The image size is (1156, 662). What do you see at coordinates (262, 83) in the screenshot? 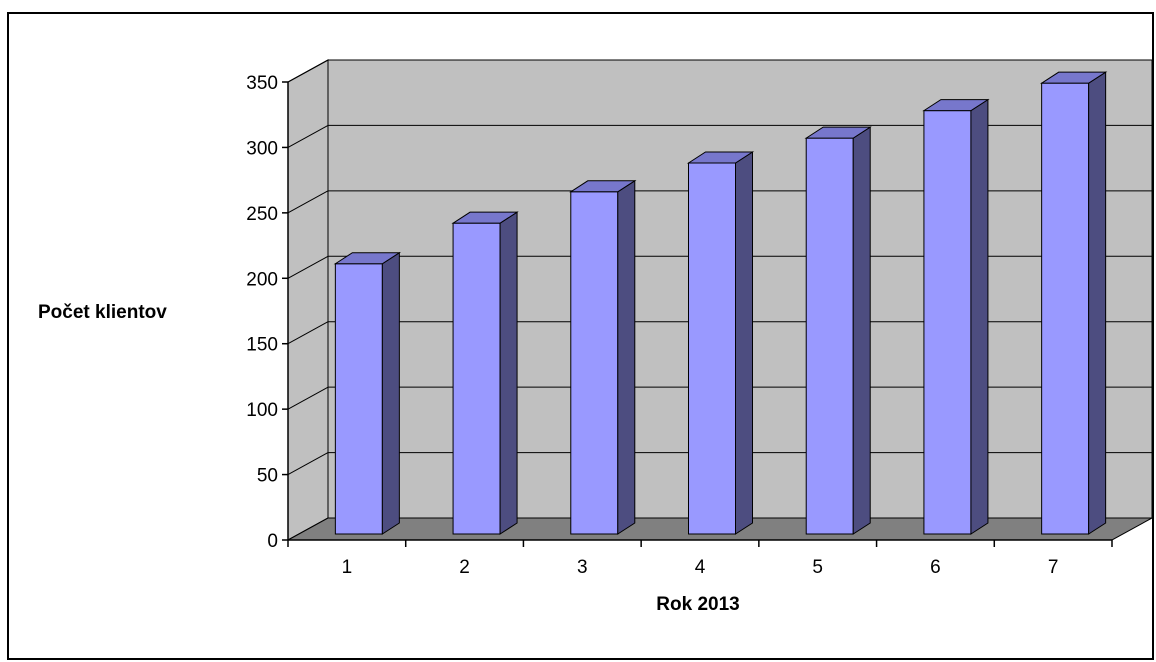
I see `y-tick-label: 350` at bounding box center [262, 83].